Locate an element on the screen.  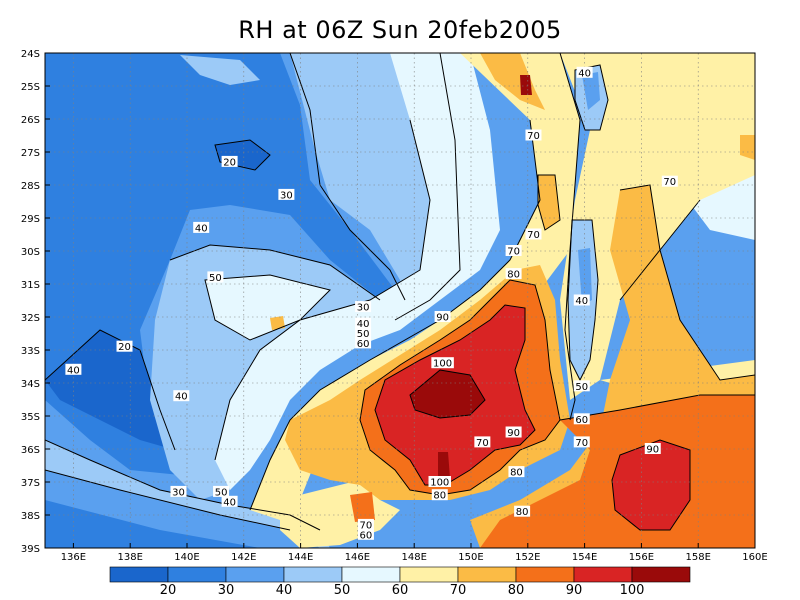
lon-tick-label: 136E is located at coordinates (73, 557).